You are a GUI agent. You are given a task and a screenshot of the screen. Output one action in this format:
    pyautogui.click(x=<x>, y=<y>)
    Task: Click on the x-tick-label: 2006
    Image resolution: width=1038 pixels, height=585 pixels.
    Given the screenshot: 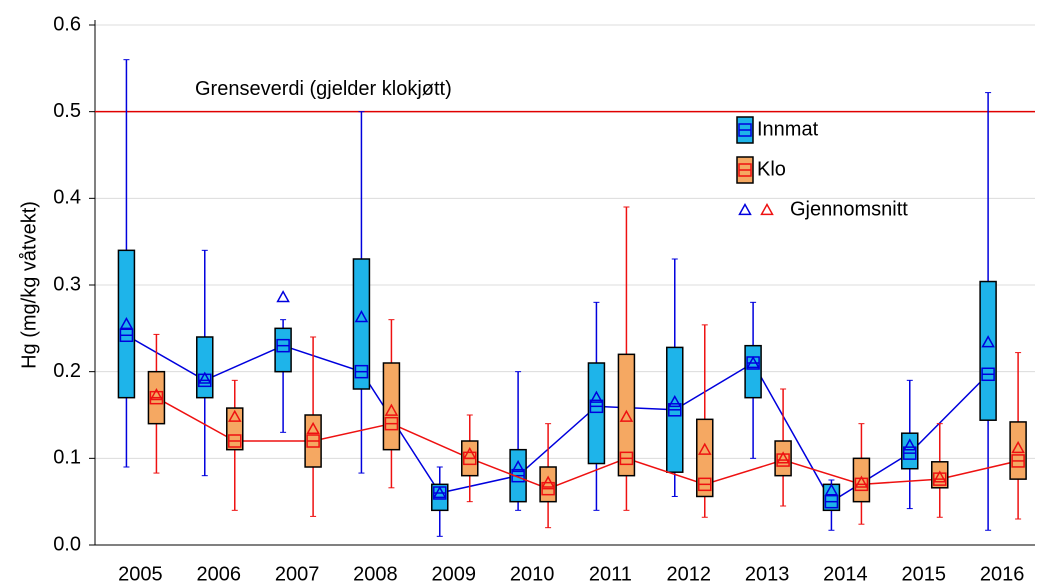 What is the action you would take?
    pyautogui.click(x=219, y=574)
    